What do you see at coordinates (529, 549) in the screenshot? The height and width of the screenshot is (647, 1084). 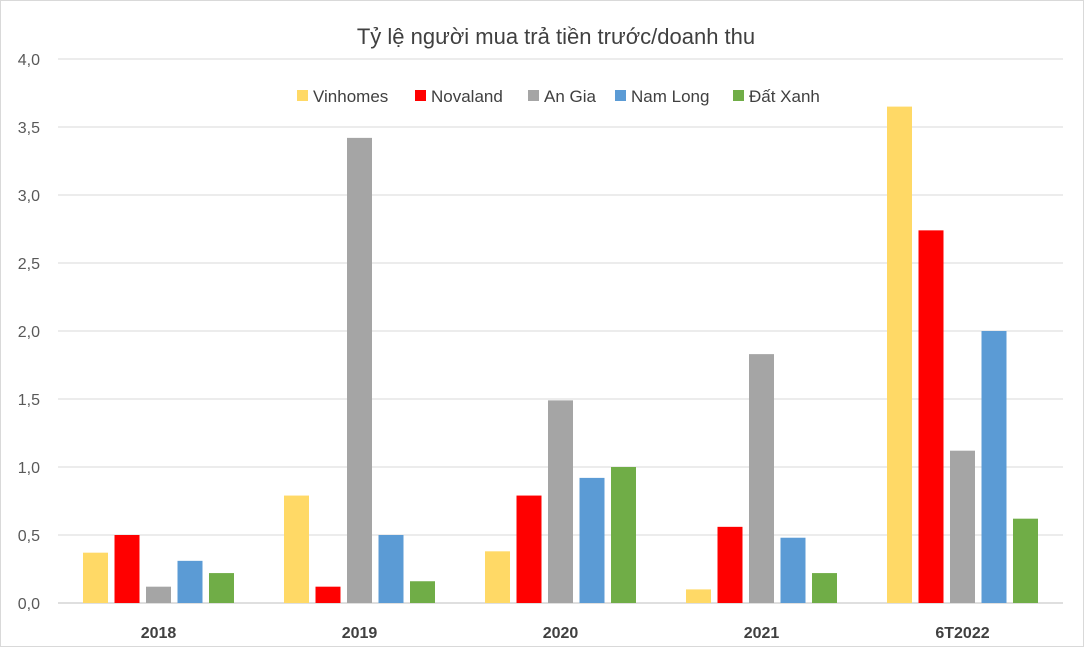 I see `bar-novaland-2020` at bounding box center [529, 549].